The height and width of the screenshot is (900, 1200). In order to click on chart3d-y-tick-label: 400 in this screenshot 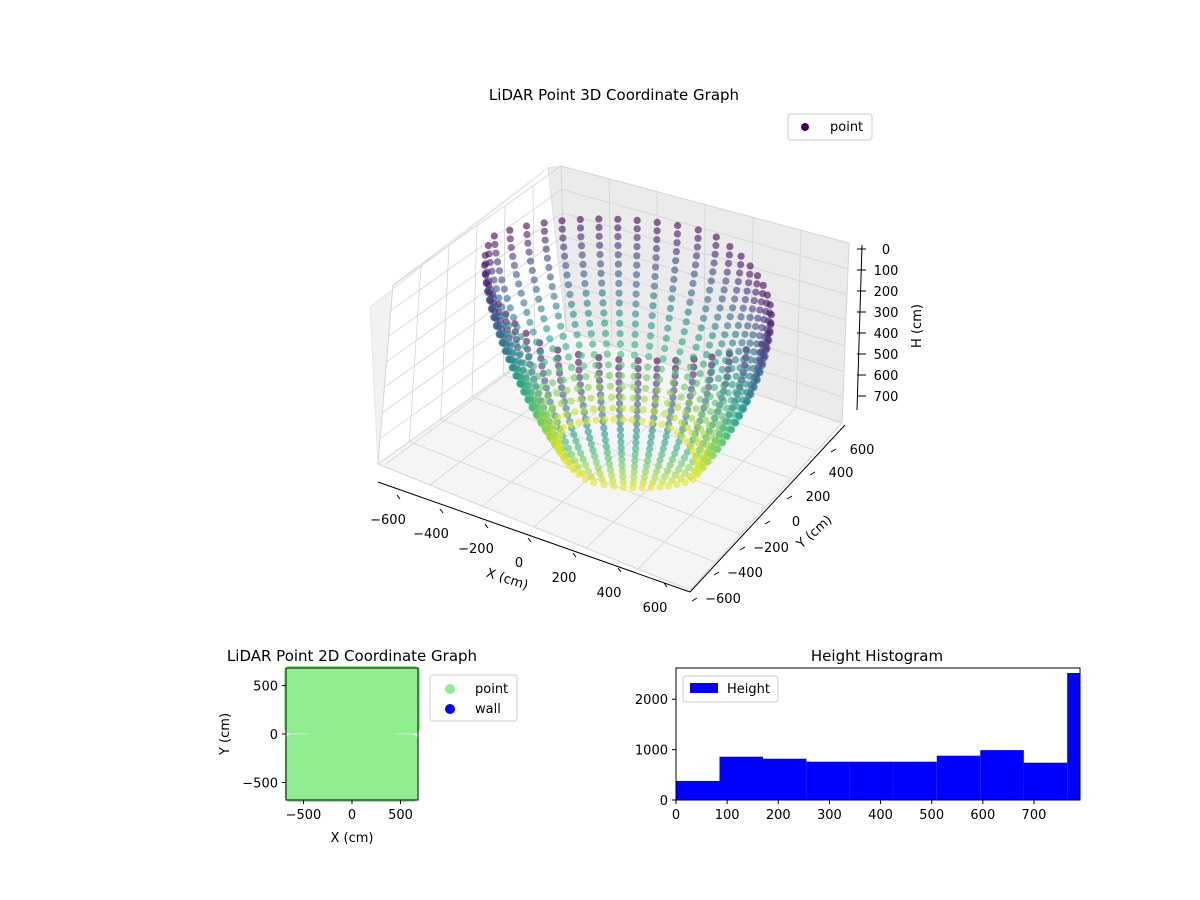, I will do `click(841, 473)`.